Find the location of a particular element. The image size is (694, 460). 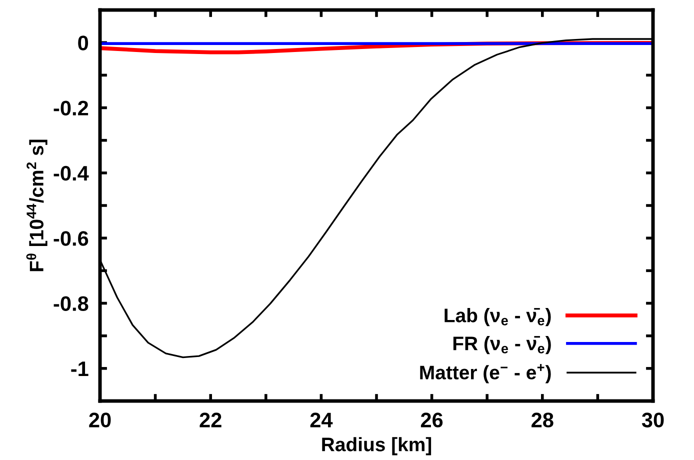

y-tick-label: -1 is located at coordinates (79, 369).